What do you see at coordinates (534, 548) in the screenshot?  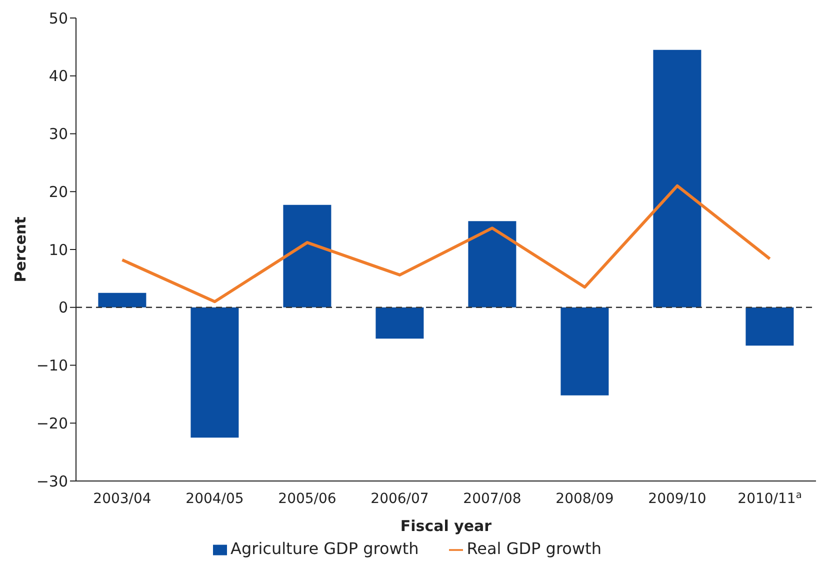 I see `legend-label: Real GDP growth` at bounding box center [534, 548].